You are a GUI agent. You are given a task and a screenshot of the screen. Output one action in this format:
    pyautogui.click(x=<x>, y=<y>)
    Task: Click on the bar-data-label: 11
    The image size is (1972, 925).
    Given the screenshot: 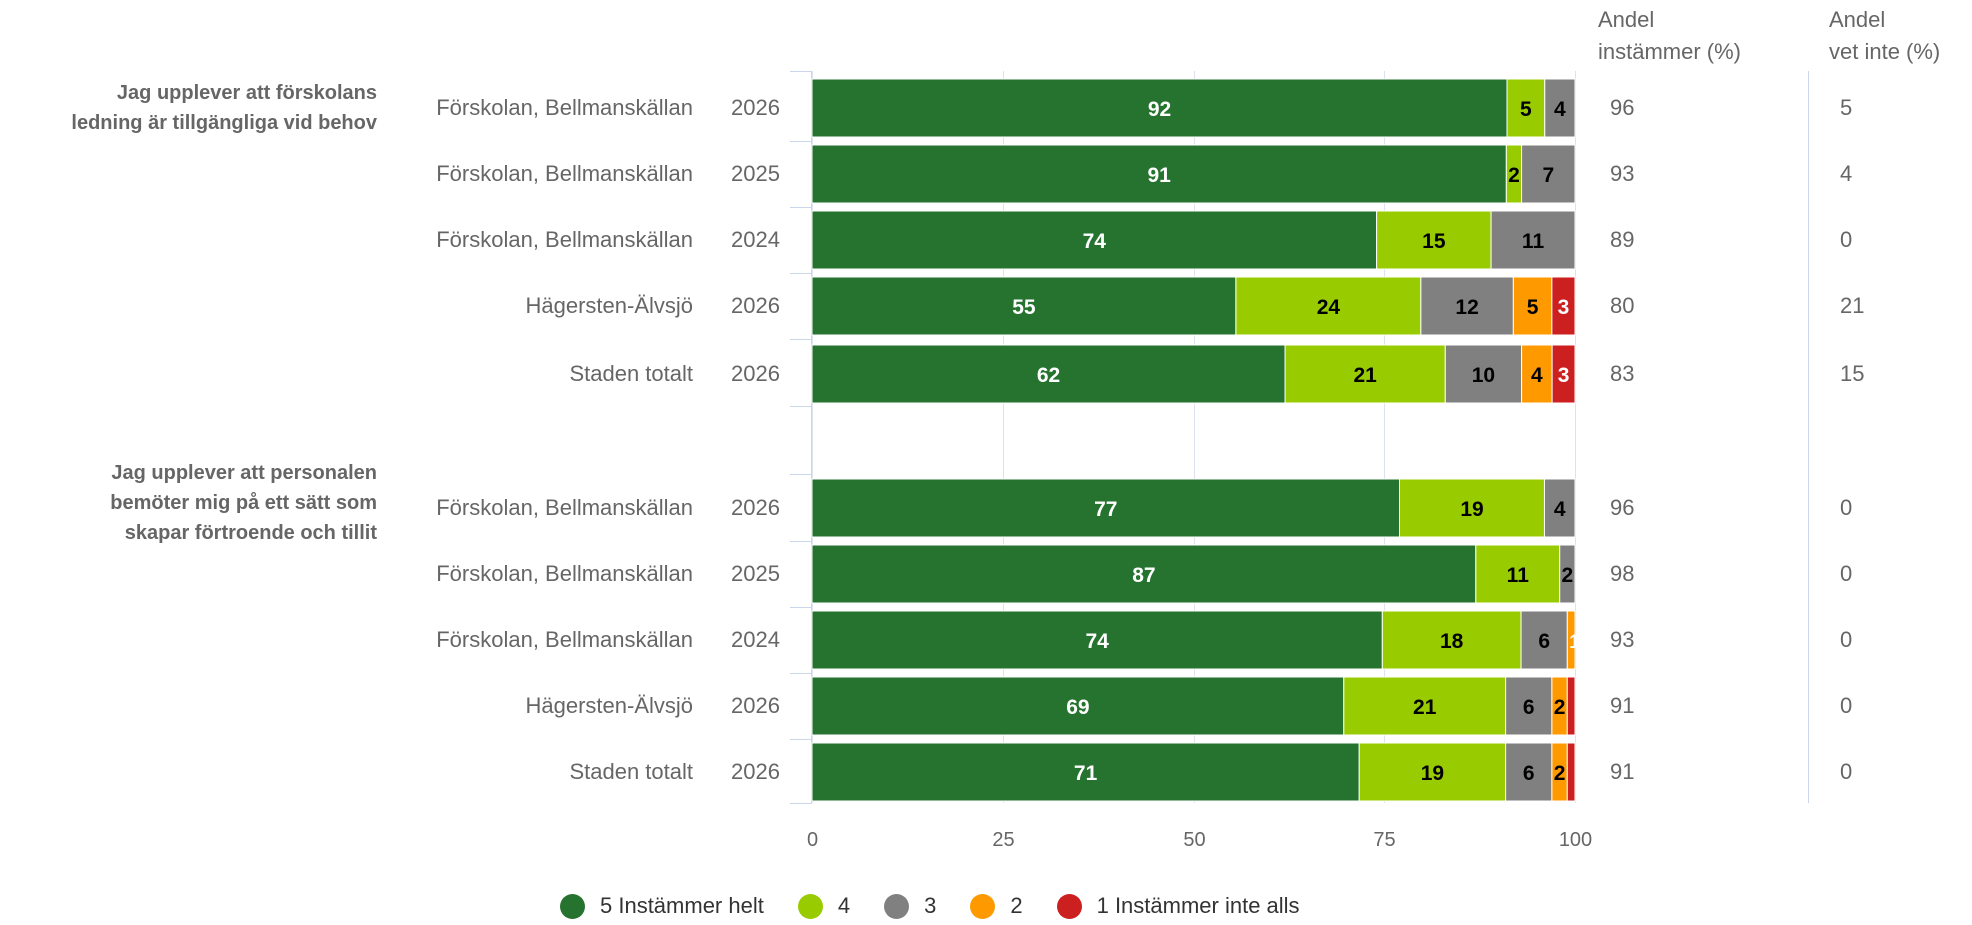 What is the action you would take?
    pyautogui.click(x=1518, y=575)
    